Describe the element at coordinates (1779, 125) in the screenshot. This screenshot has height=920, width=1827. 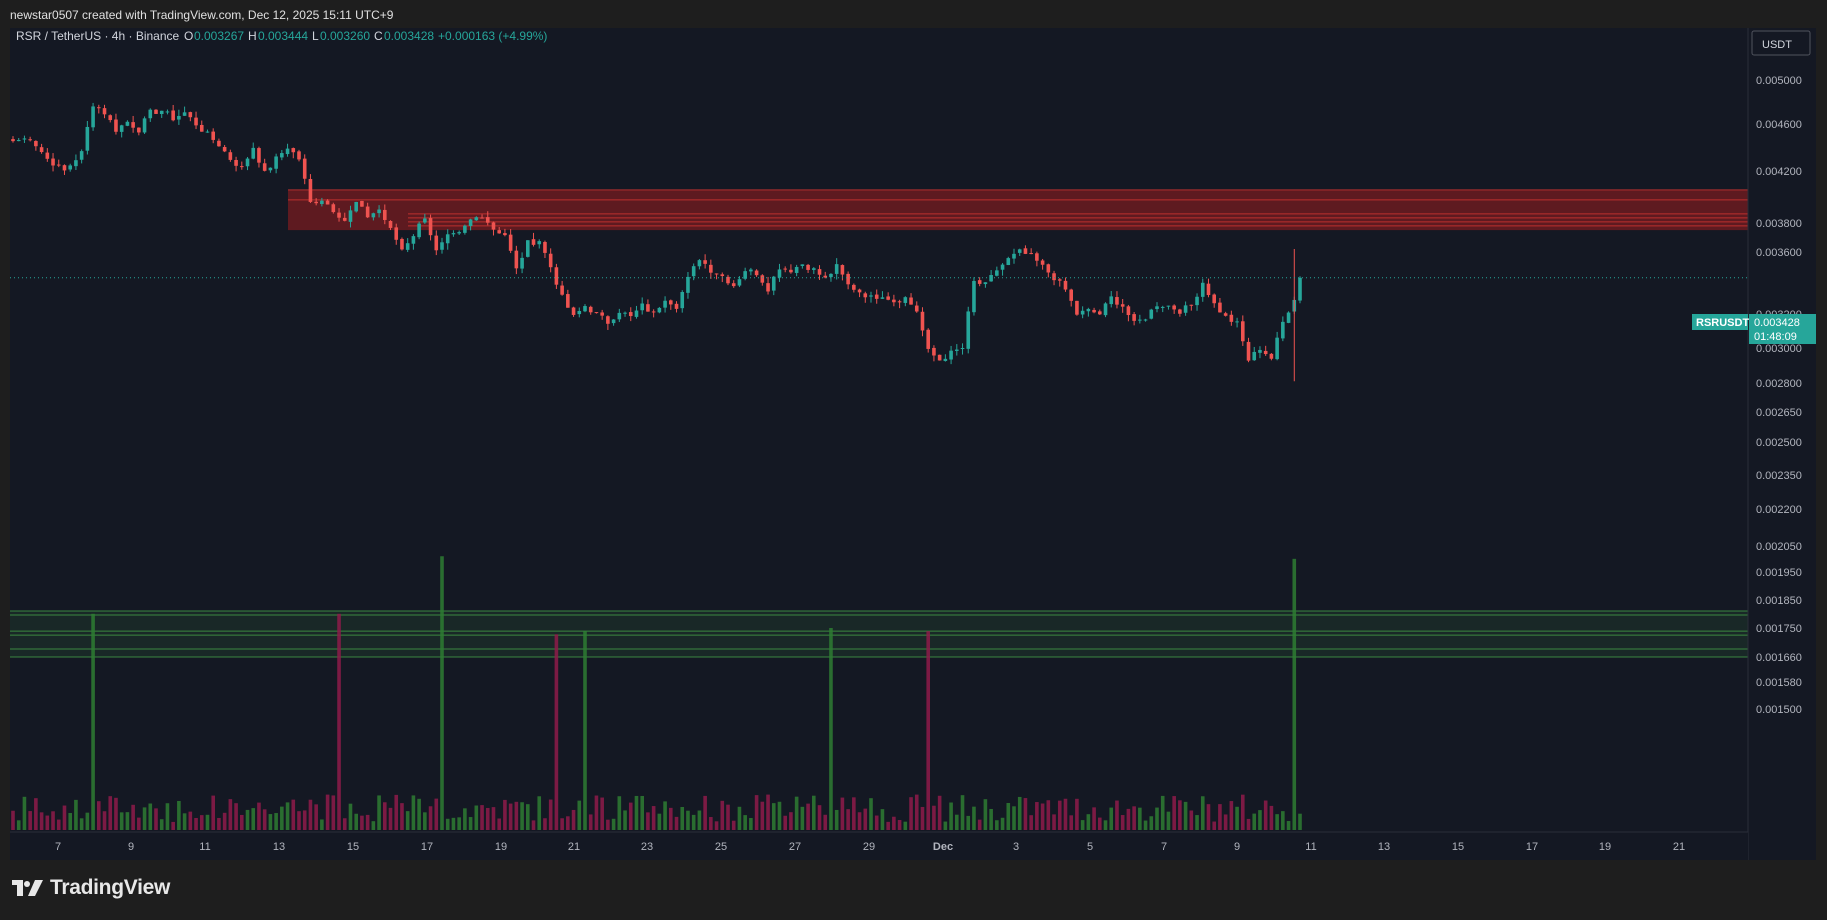
I see `price-tick-label: 0.004600` at that location.